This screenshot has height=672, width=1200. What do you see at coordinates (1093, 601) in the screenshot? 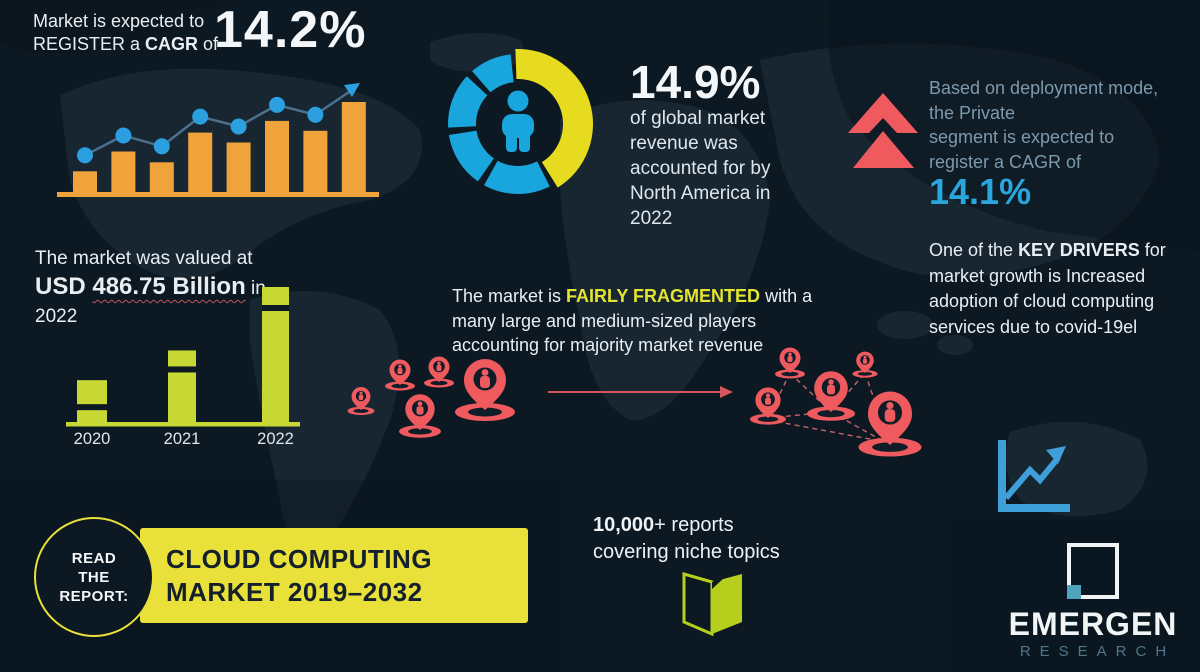
I see `emergen-research-logo: EMERGEN RESEARCH` at bounding box center [1093, 601].